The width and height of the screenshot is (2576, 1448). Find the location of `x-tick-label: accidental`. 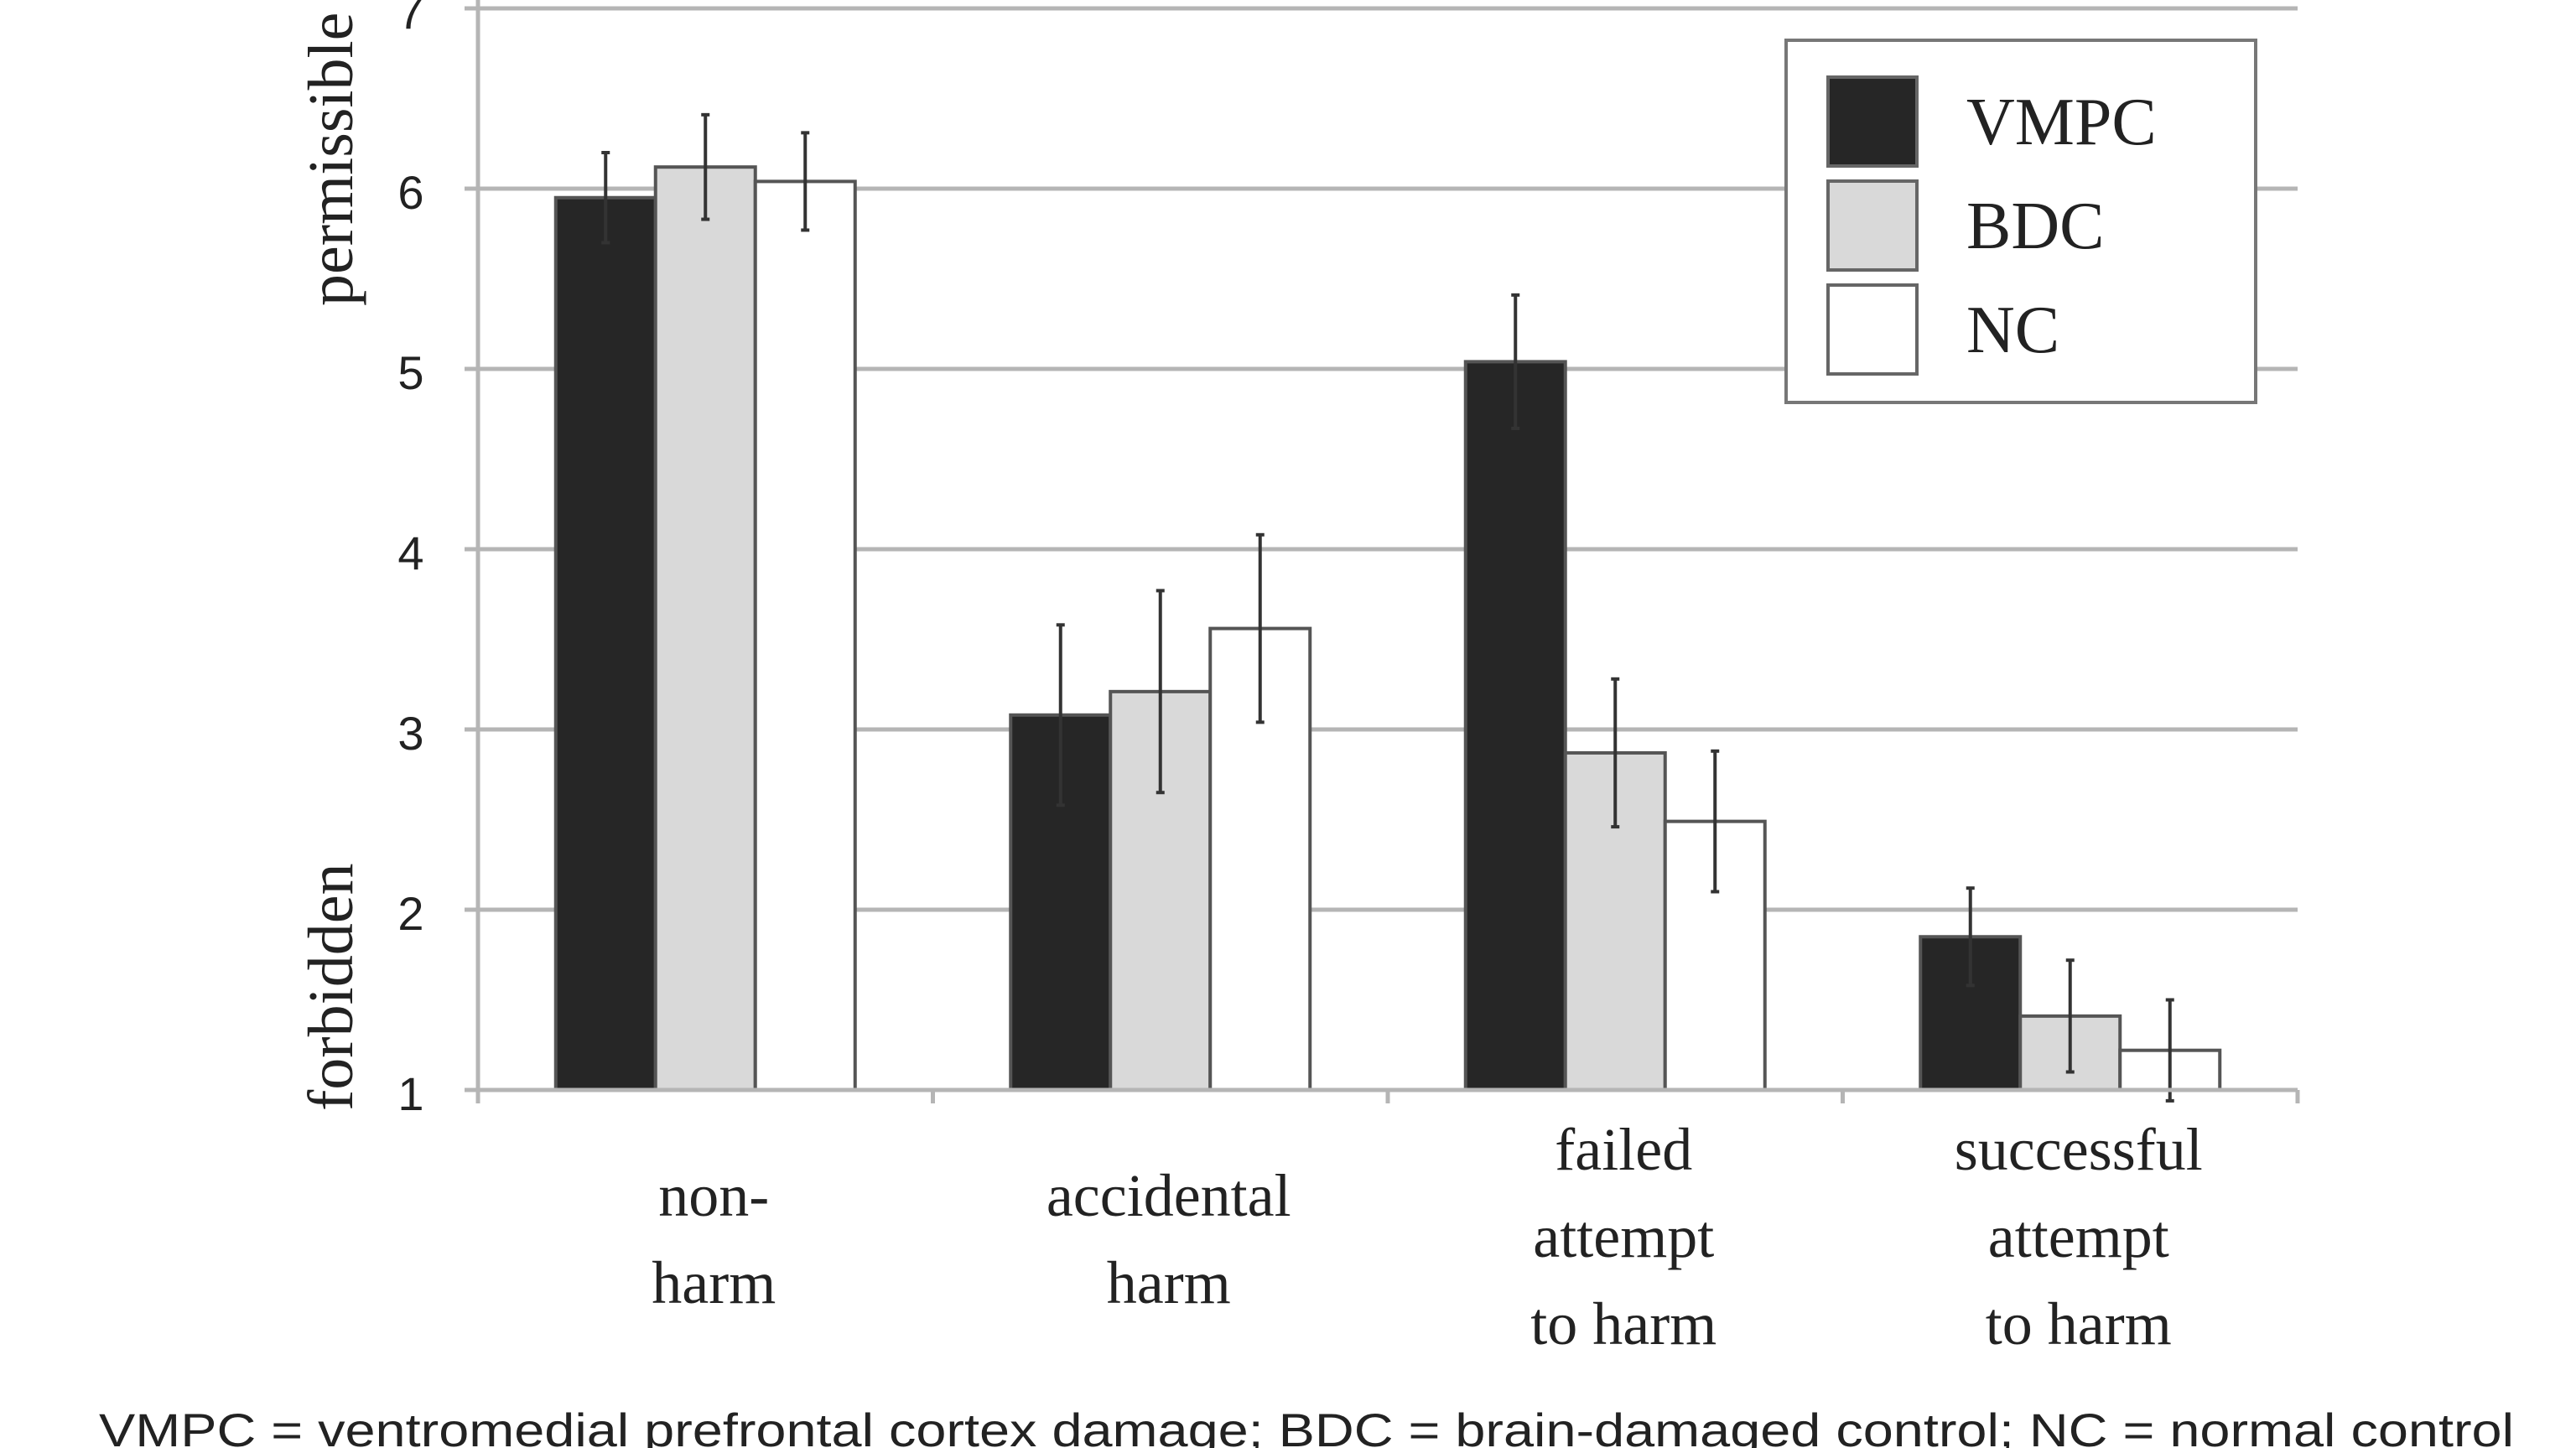

x-tick-label: accidental is located at coordinates (1168, 1195).